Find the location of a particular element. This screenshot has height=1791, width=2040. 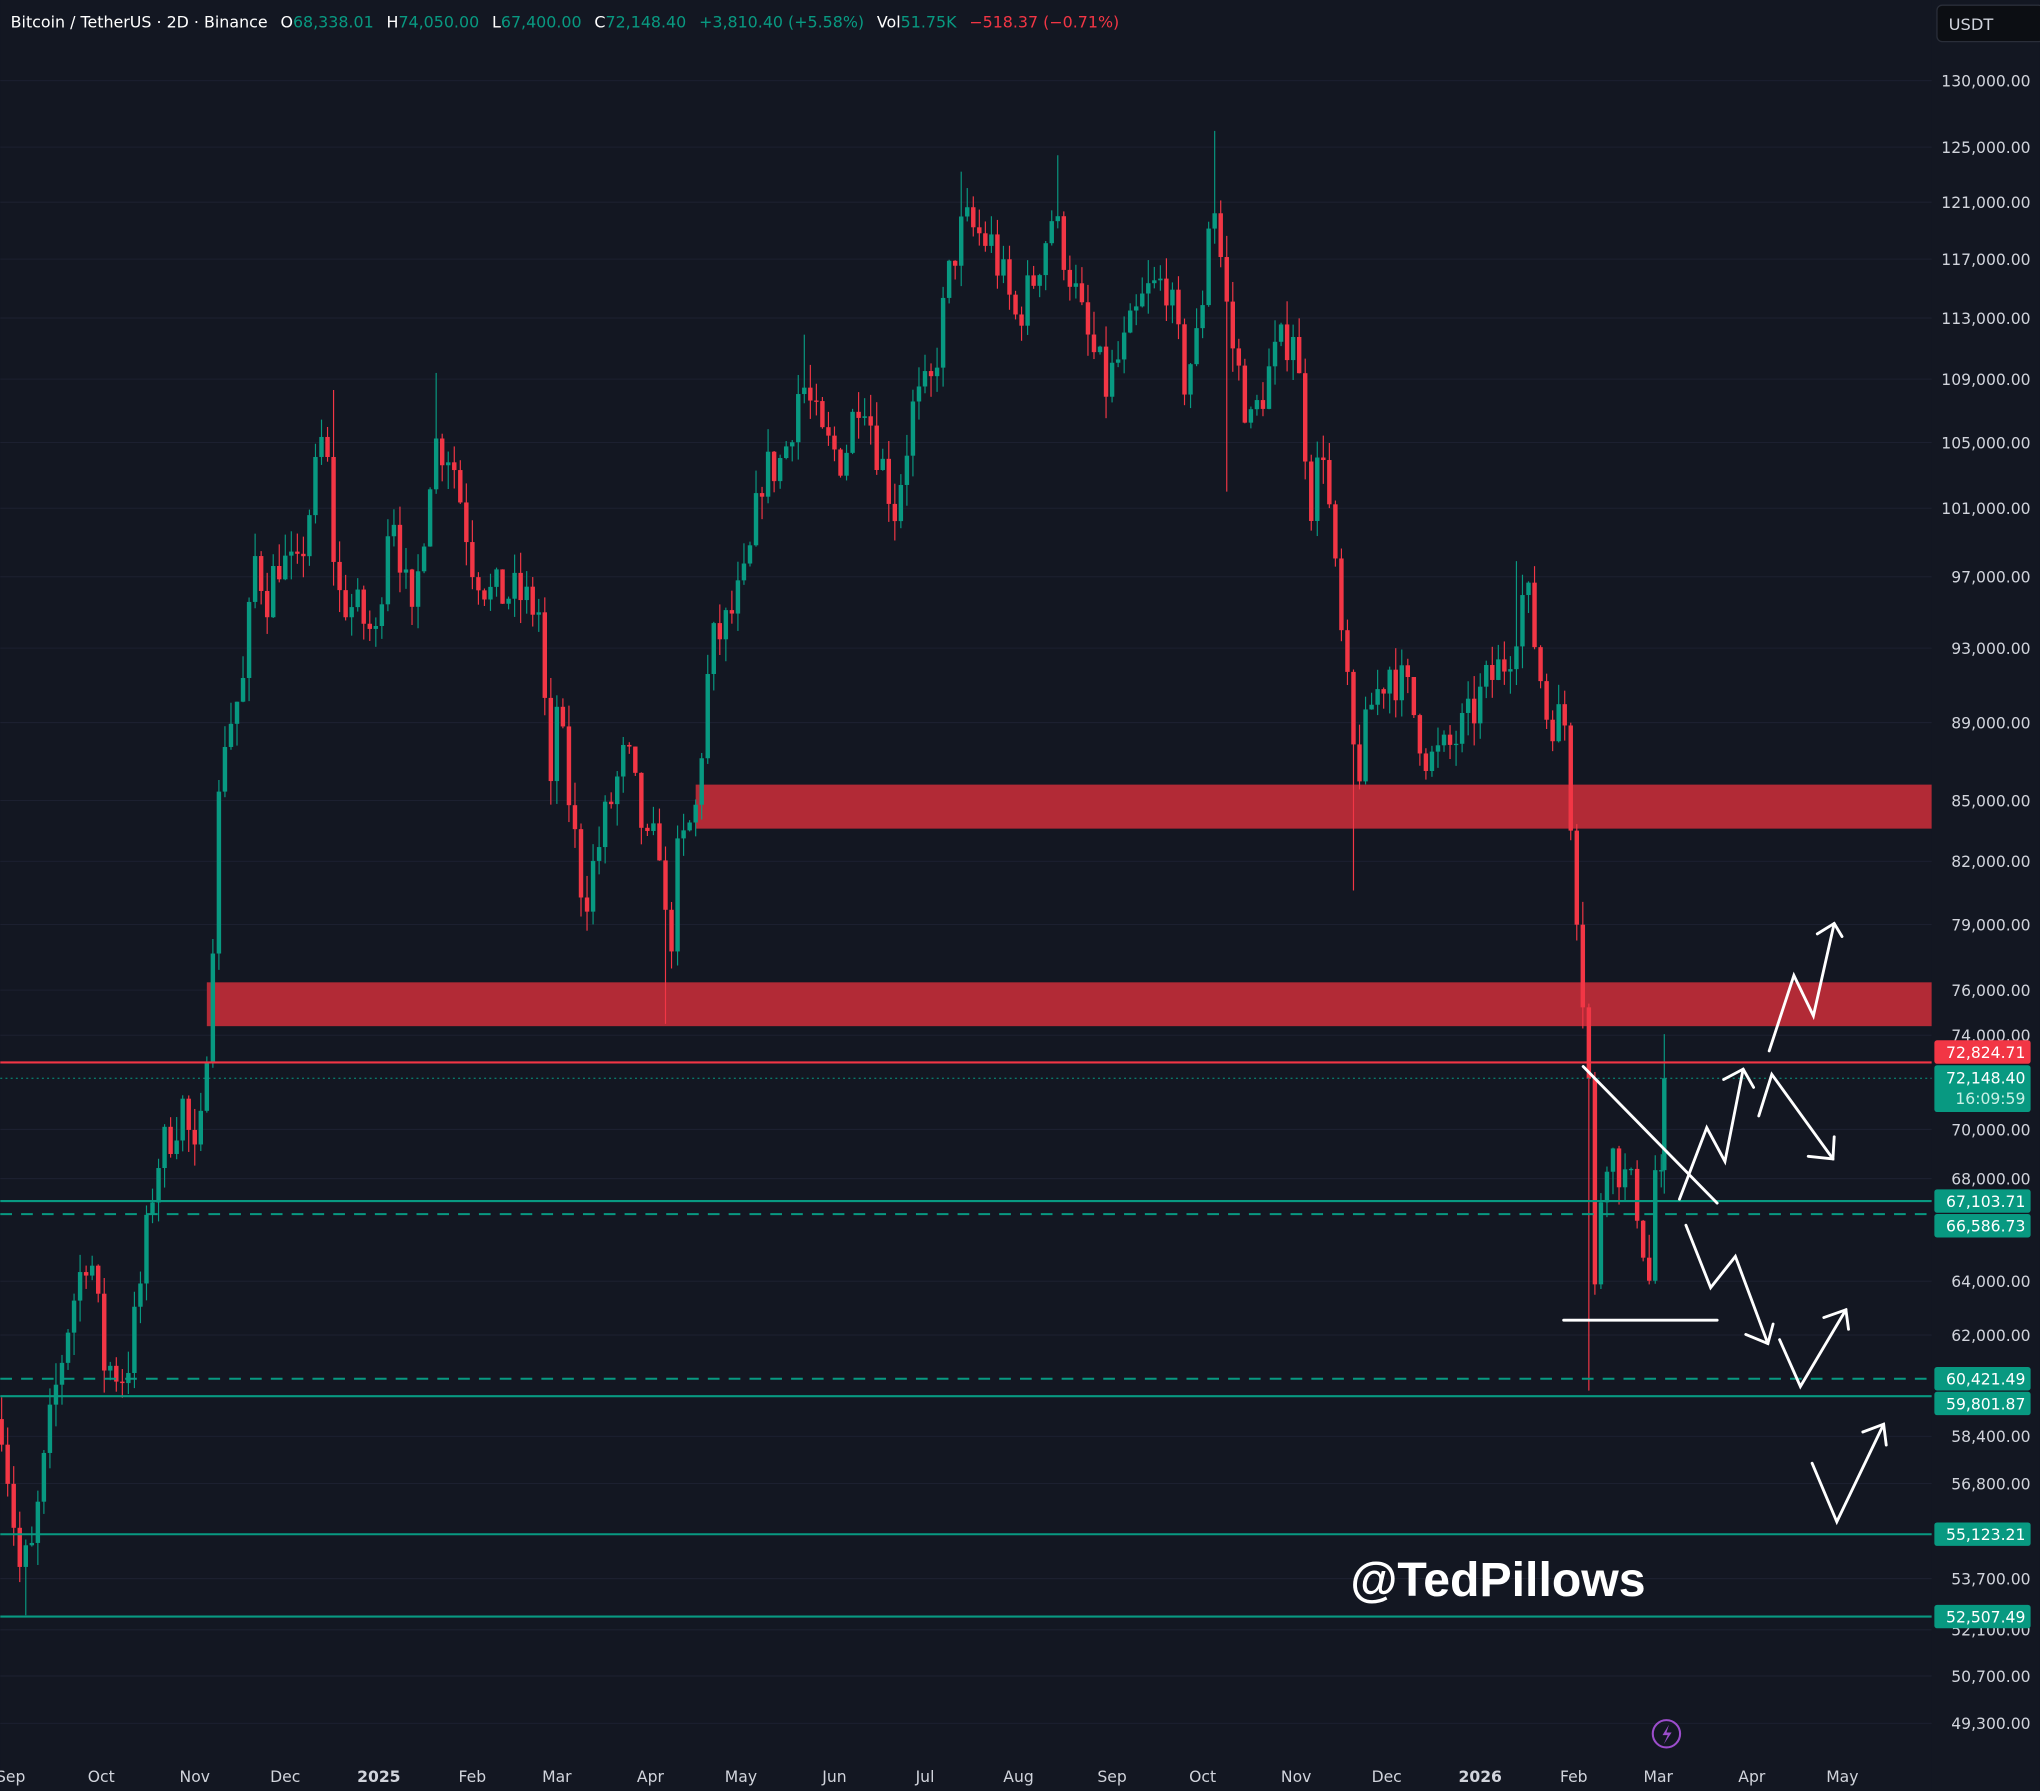

bearish-path-arrow is located at coordinates (1729, 1284).